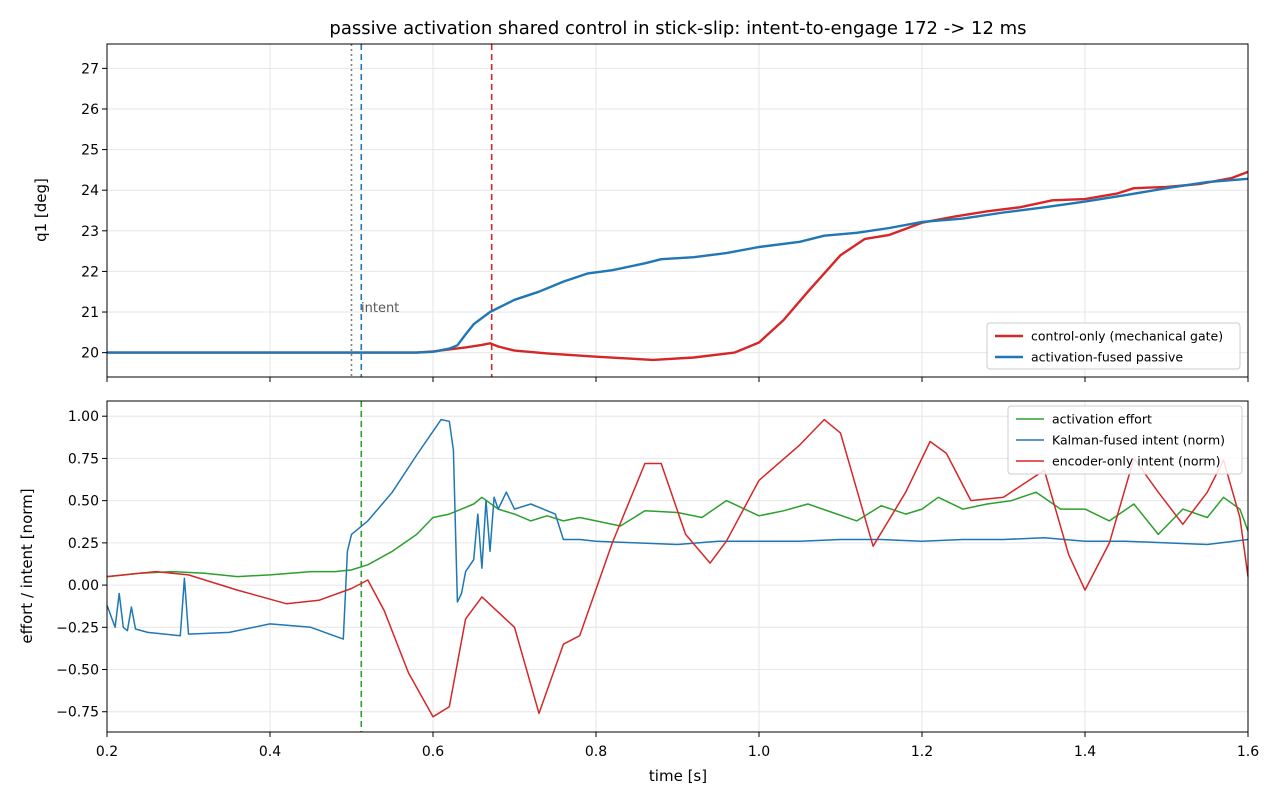 The height and width of the screenshot is (804, 1280). What do you see at coordinates (759, 752) in the screenshot?
I see `x-tick-label: 1.0` at bounding box center [759, 752].